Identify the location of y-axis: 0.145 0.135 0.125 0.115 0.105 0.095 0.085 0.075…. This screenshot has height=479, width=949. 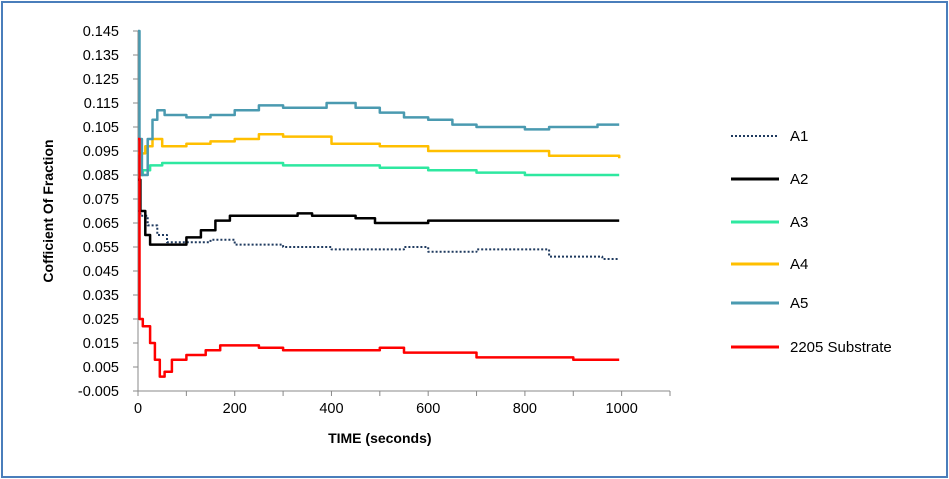
(108, 212).